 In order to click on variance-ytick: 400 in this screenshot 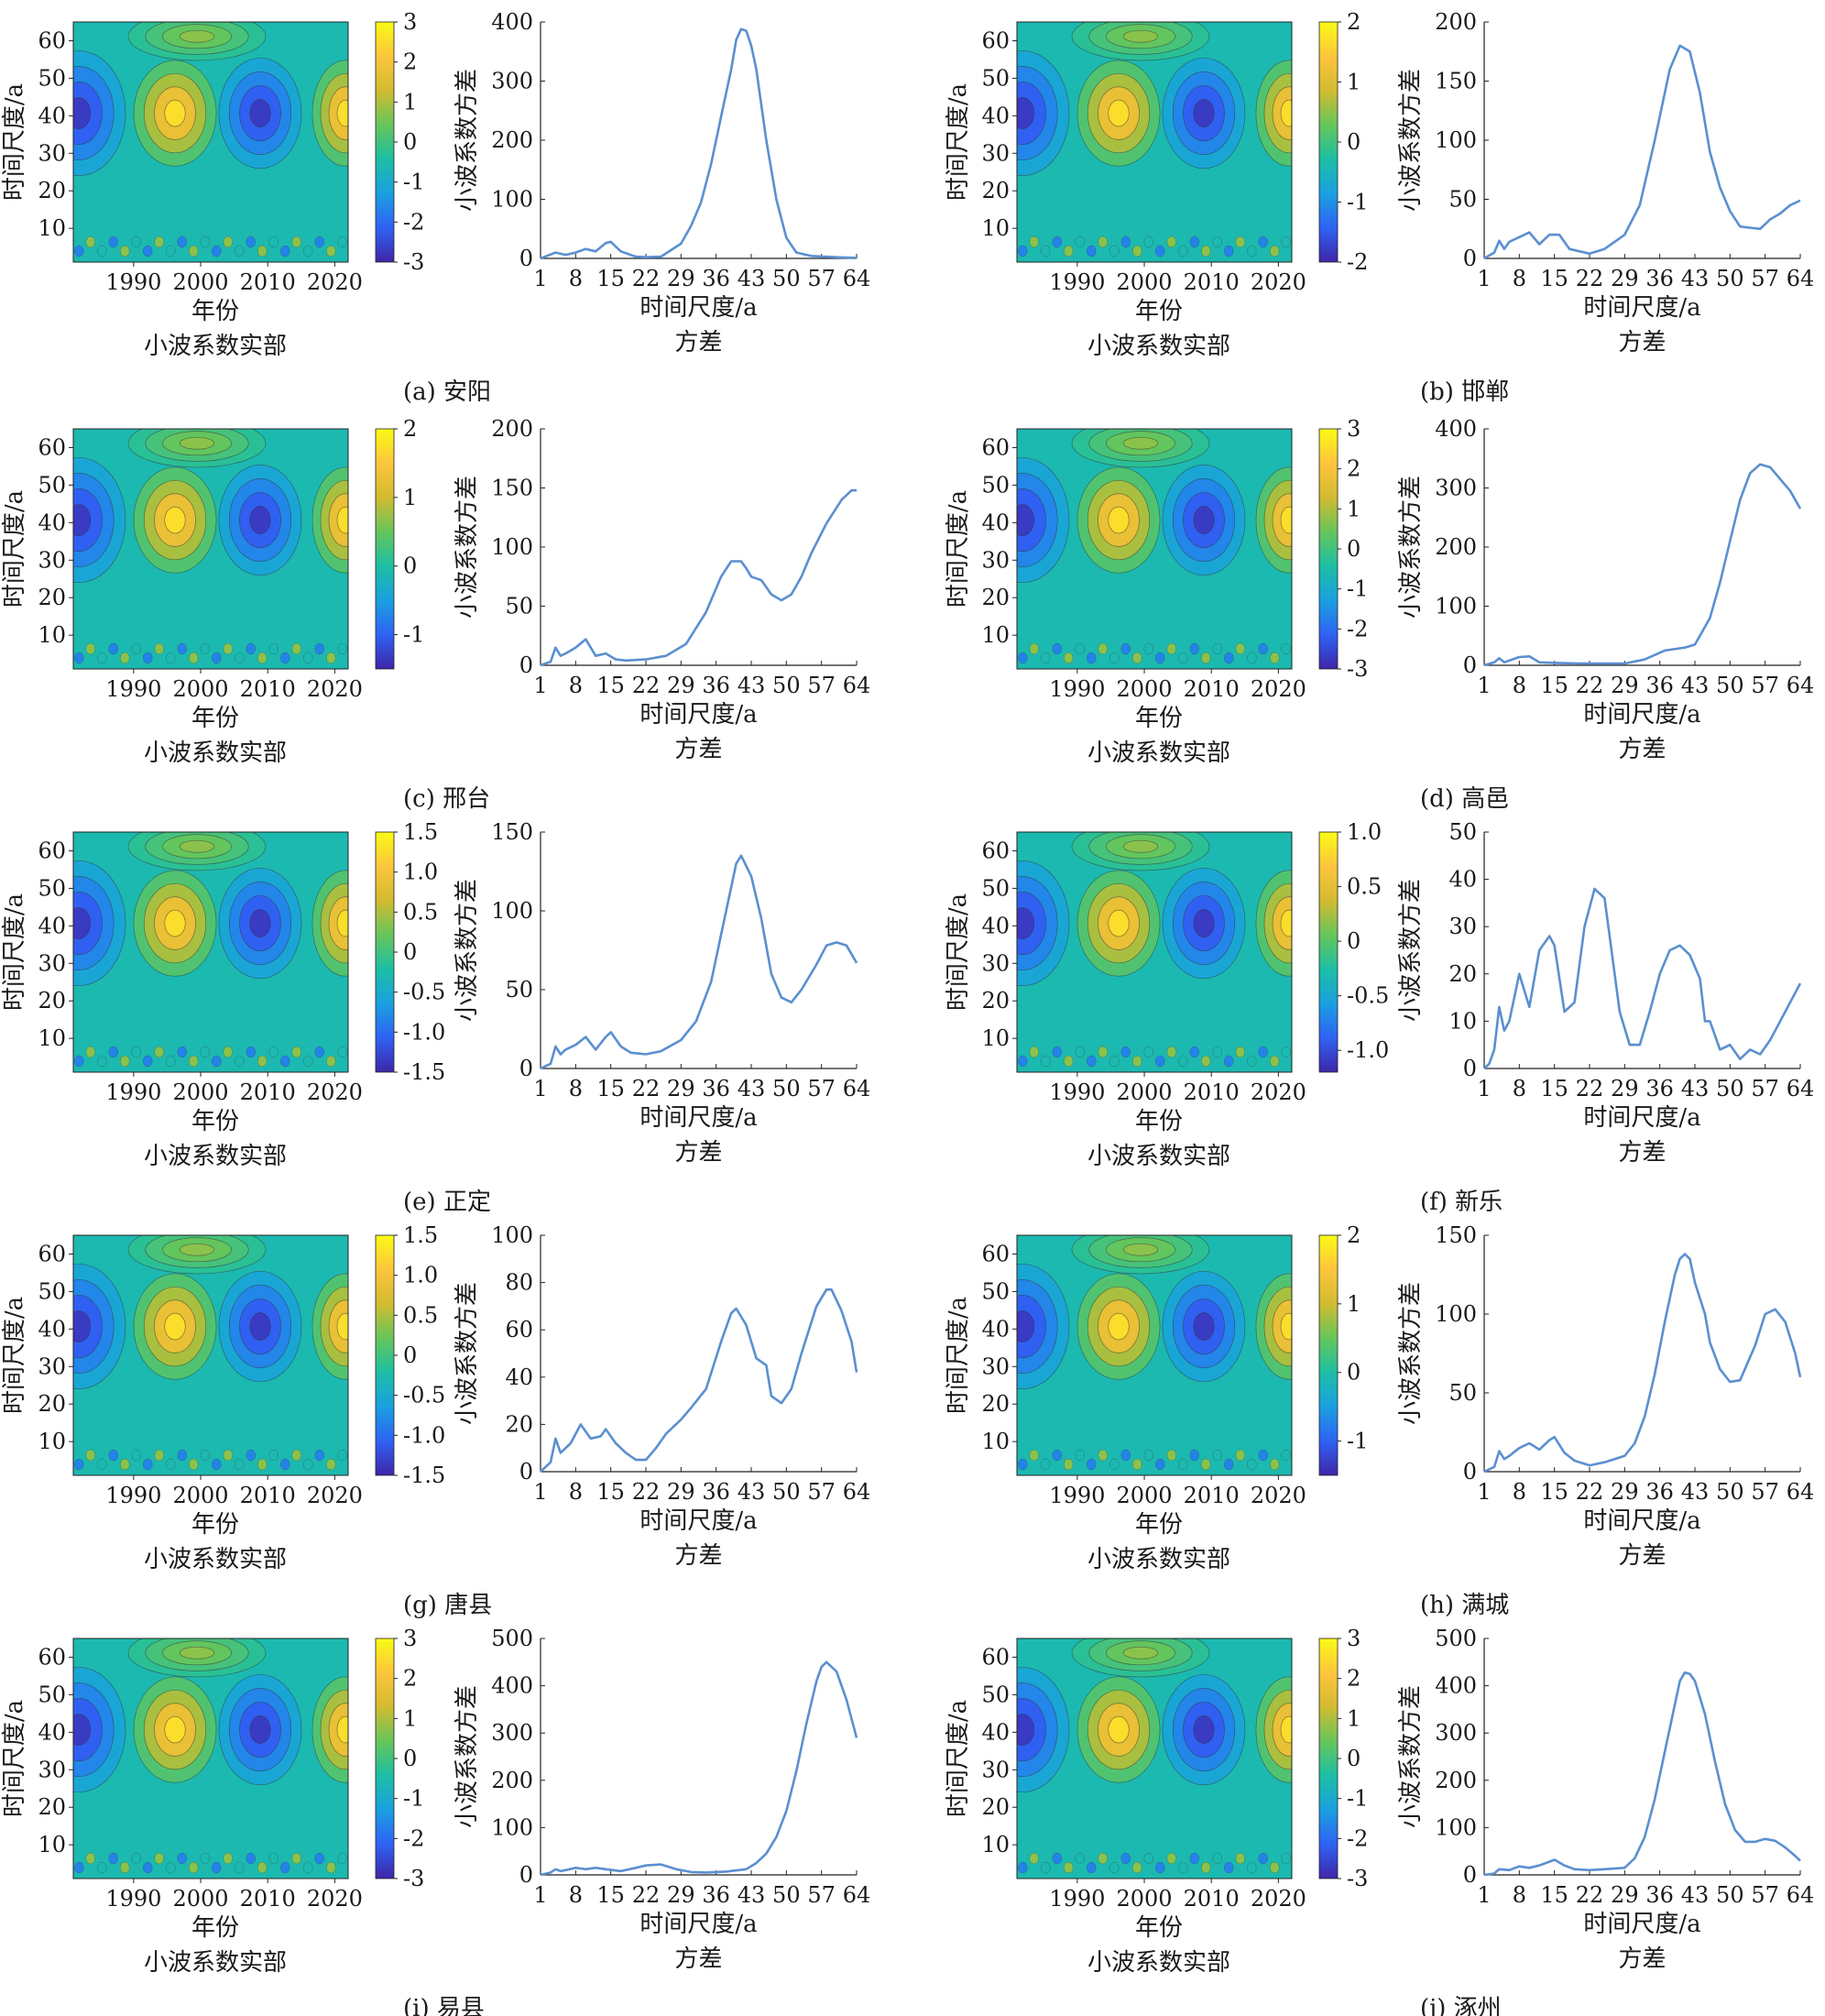, I will do `click(512, 1686)`.